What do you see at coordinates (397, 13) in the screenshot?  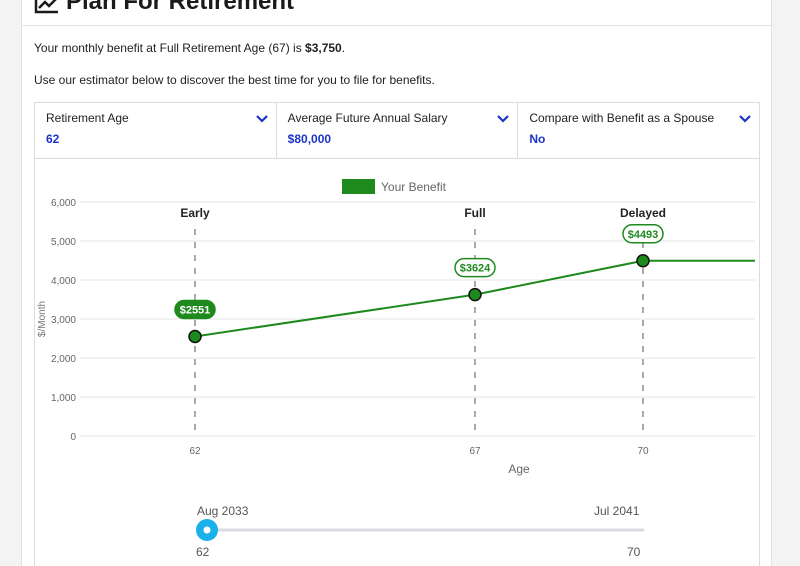 I see `card-header: Plan For Retirement` at bounding box center [397, 13].